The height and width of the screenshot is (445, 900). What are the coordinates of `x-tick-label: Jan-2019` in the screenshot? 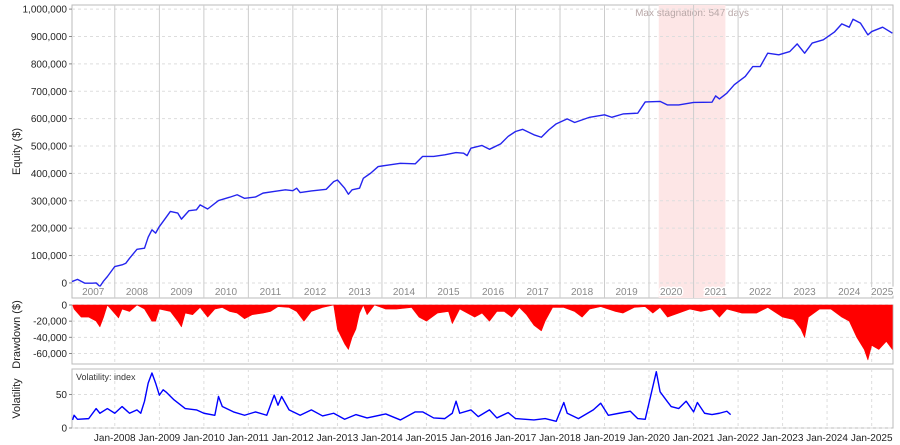 It's located at (605, 438).